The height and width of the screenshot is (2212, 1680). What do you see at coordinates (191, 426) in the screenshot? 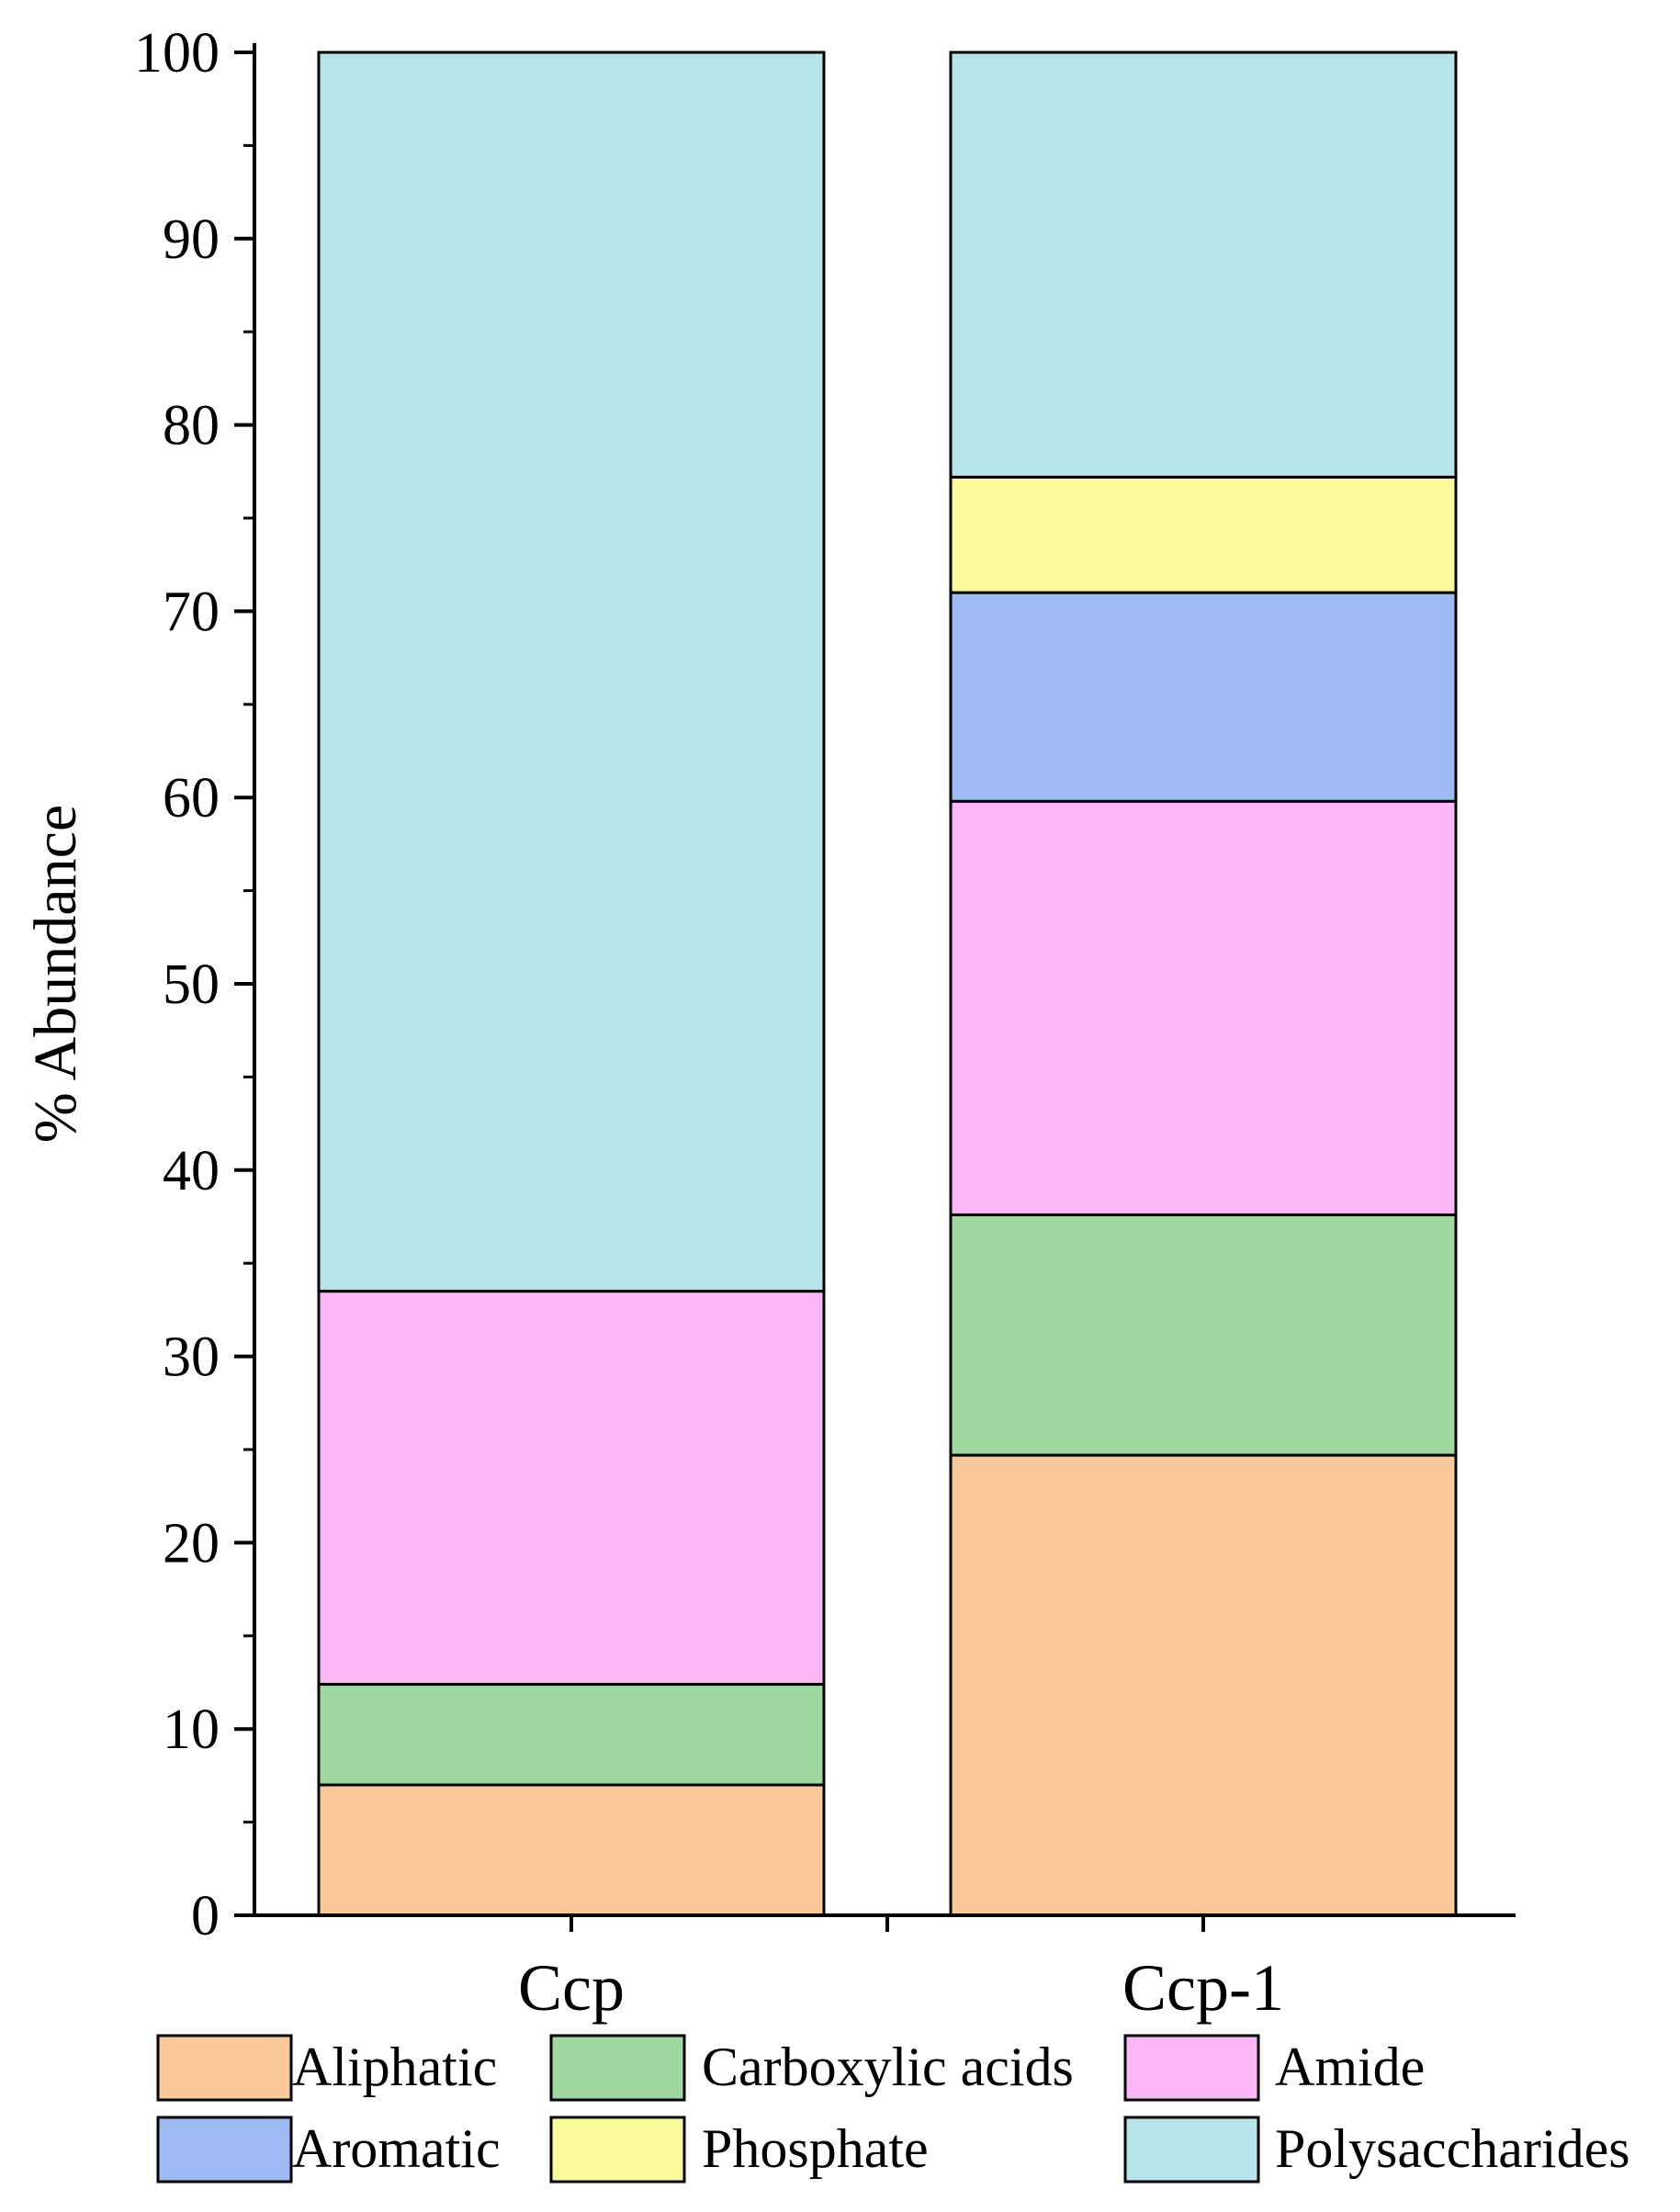
I see `y-tick-label: 80` at bounding box center [191, 426].